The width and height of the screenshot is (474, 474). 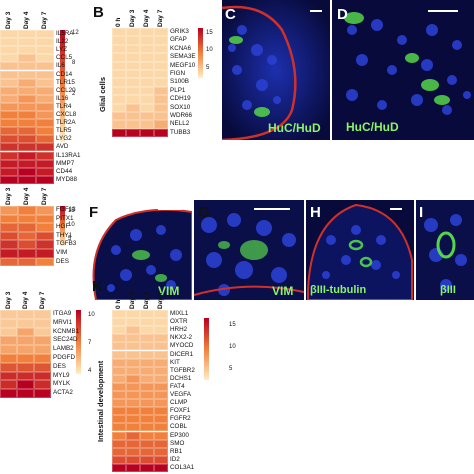 What do you see at coordinates (64, 74) in the screenshot?
I see `heatmap-a-row-label: CD14` at bounding box center [64, 74].